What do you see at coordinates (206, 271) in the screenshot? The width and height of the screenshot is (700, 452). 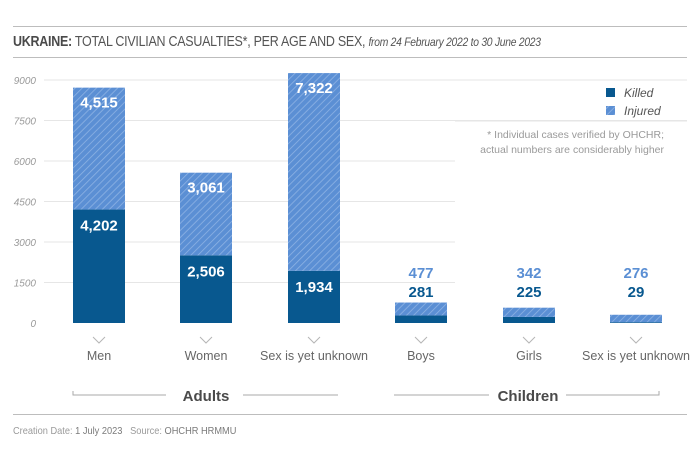 I see `label-killed: 2,506` at bounding box center [206, 271].